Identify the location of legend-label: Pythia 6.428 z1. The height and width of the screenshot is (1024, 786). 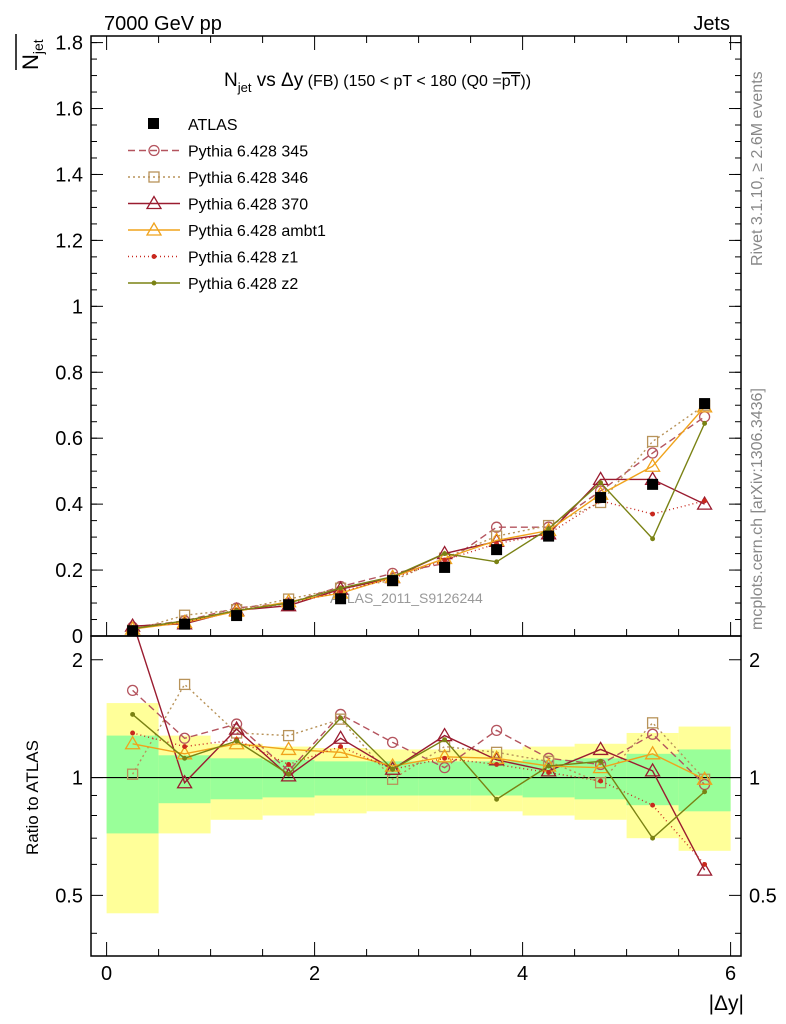
(243, 258).